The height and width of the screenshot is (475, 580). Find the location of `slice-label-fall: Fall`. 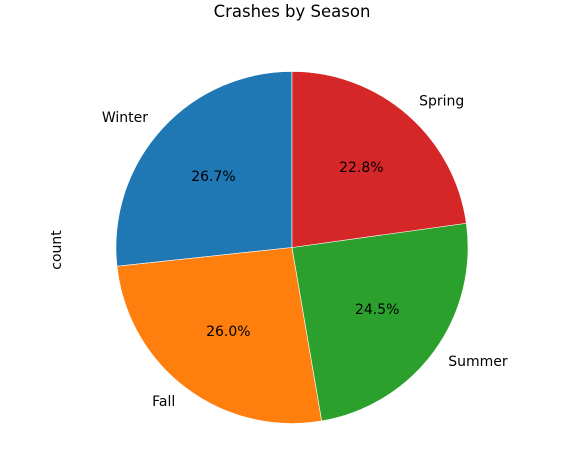

slice-label-fall: Fall is located at coordinates (163, 402).